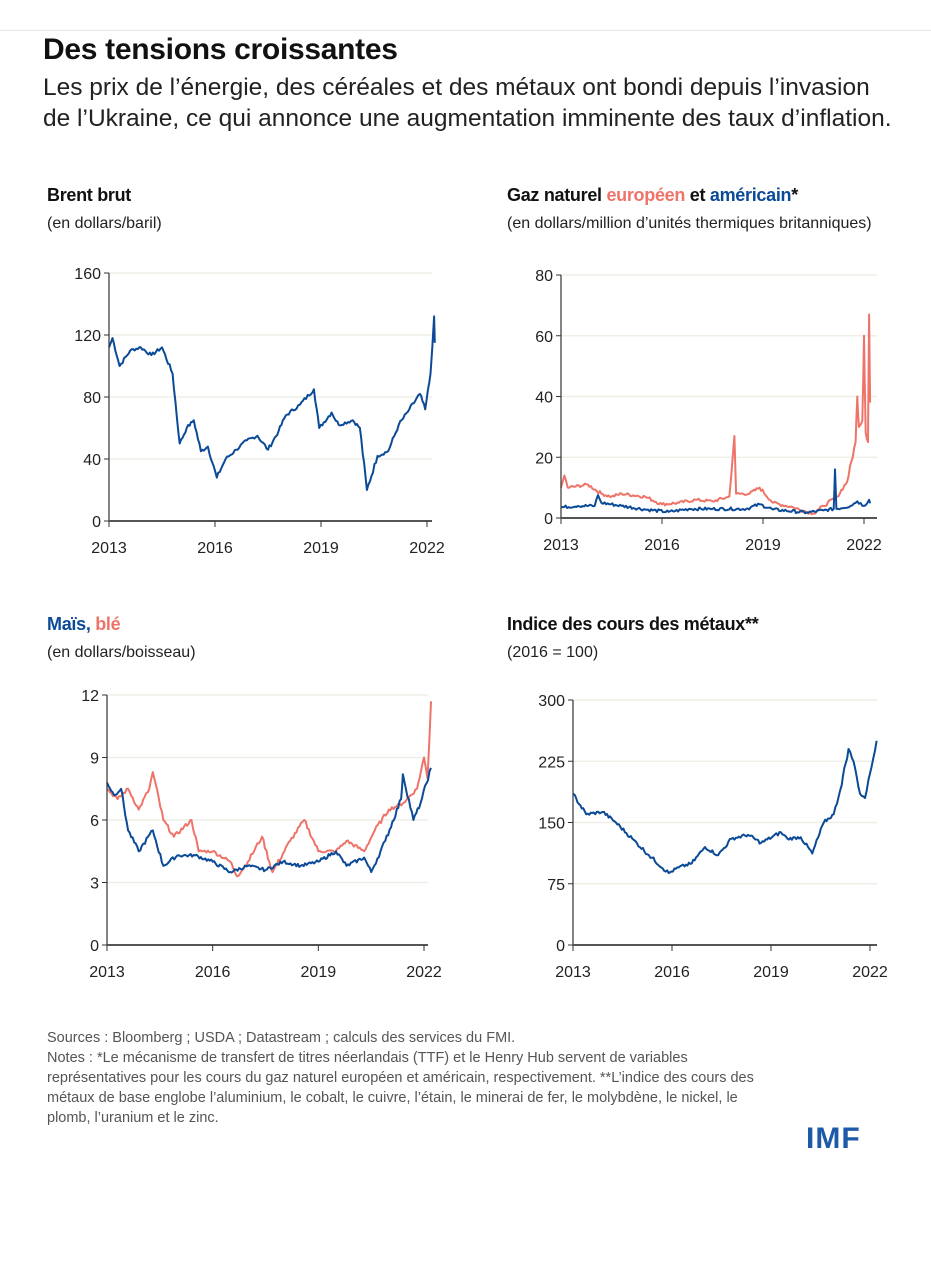 Image resolution: width=931 pixels, height=1261 pixels. I want to click on y-tick-label: 20, so click(544, 458).